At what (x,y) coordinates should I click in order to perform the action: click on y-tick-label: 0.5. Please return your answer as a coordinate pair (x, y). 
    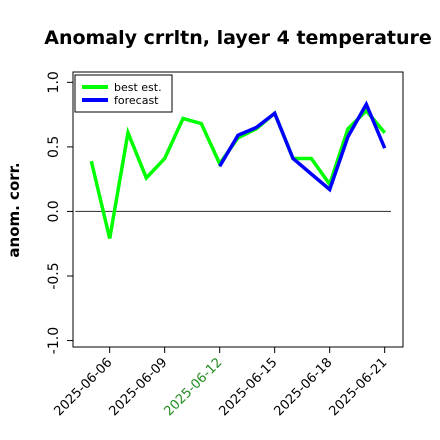
    Looking at the image, I should click on (54, 147).